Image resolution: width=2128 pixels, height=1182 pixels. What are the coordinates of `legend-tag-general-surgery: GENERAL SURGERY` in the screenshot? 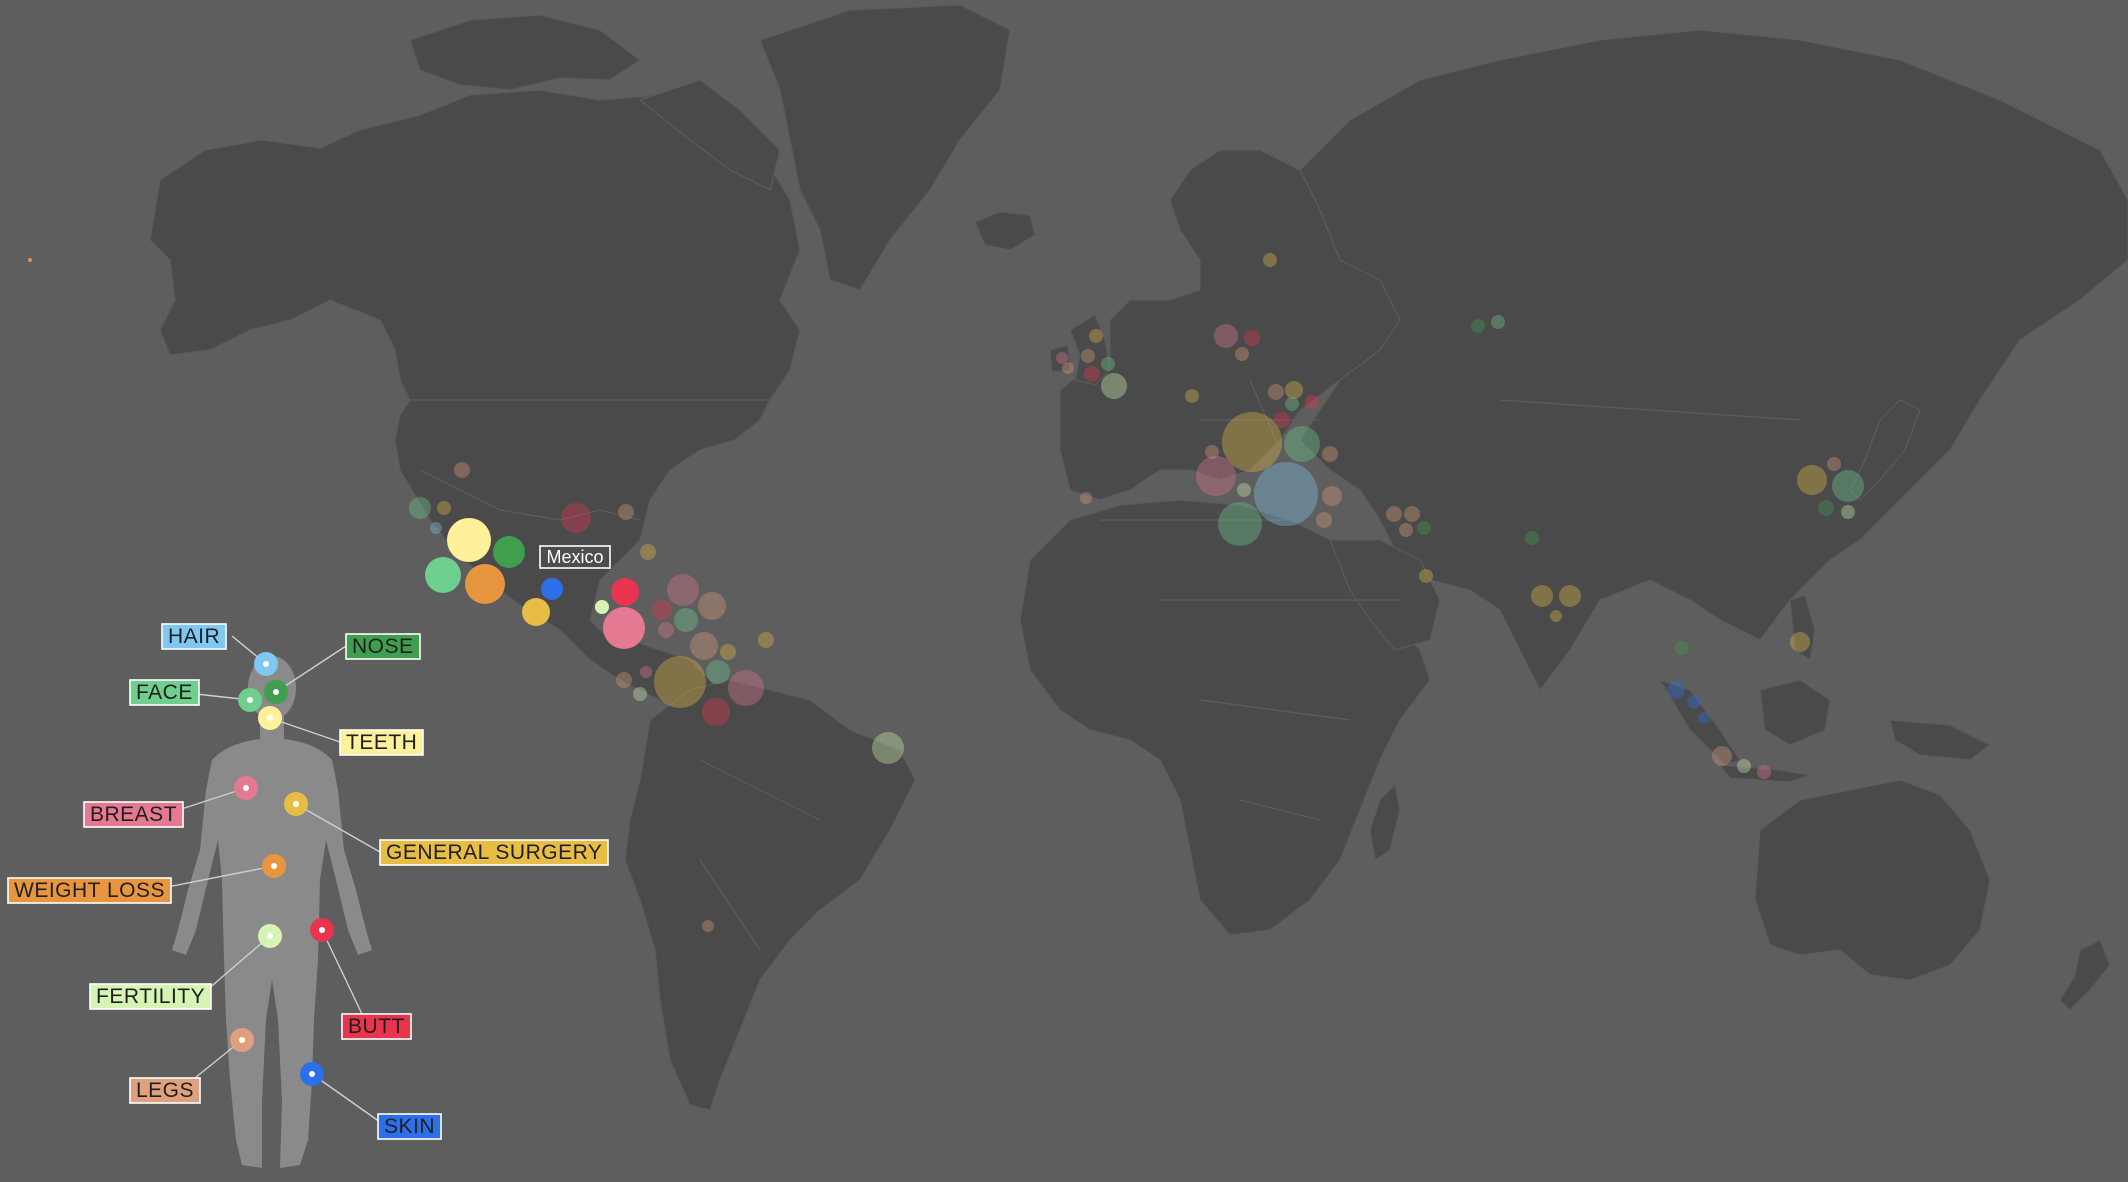 It's located at (494, 852).